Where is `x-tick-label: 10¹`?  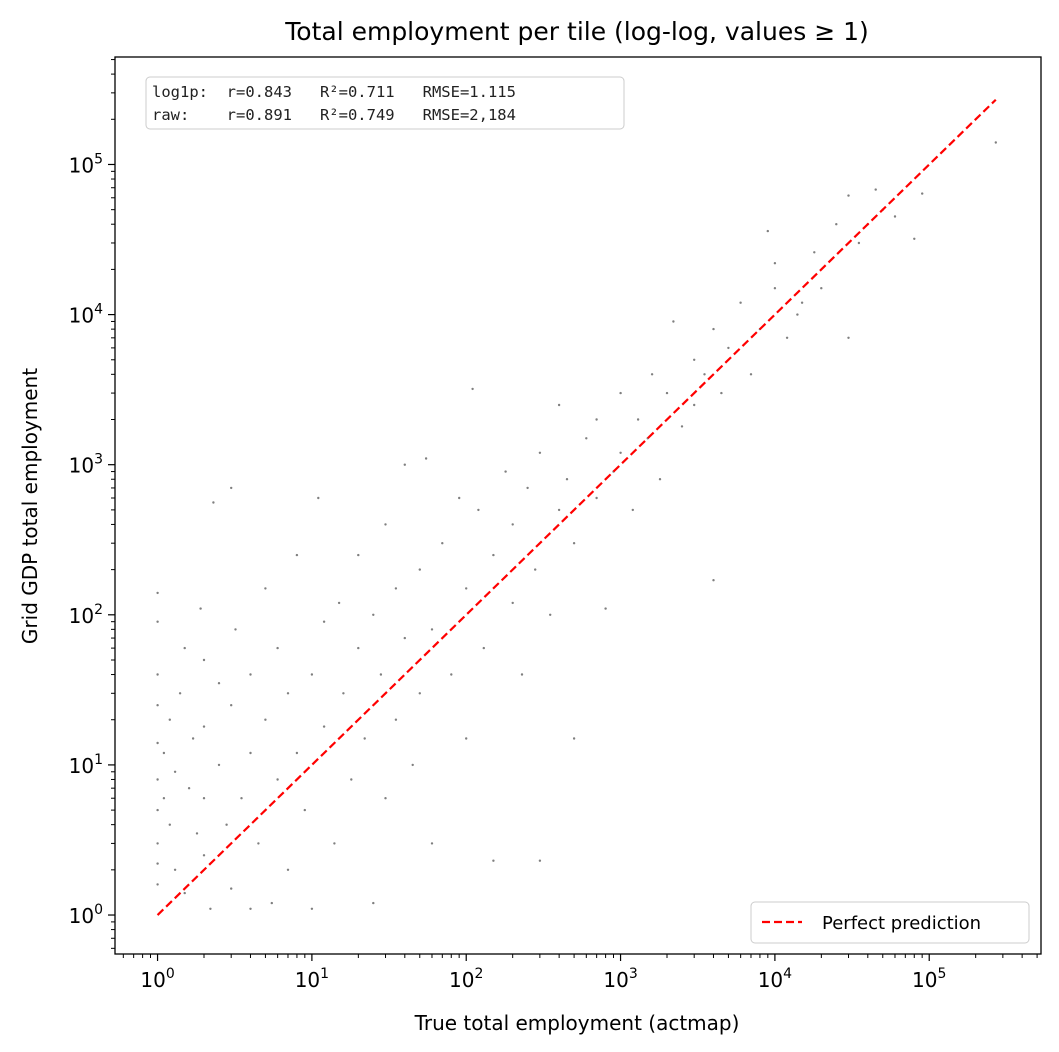 x-tick-label: 10¹ is located at coordinates (312, 979).